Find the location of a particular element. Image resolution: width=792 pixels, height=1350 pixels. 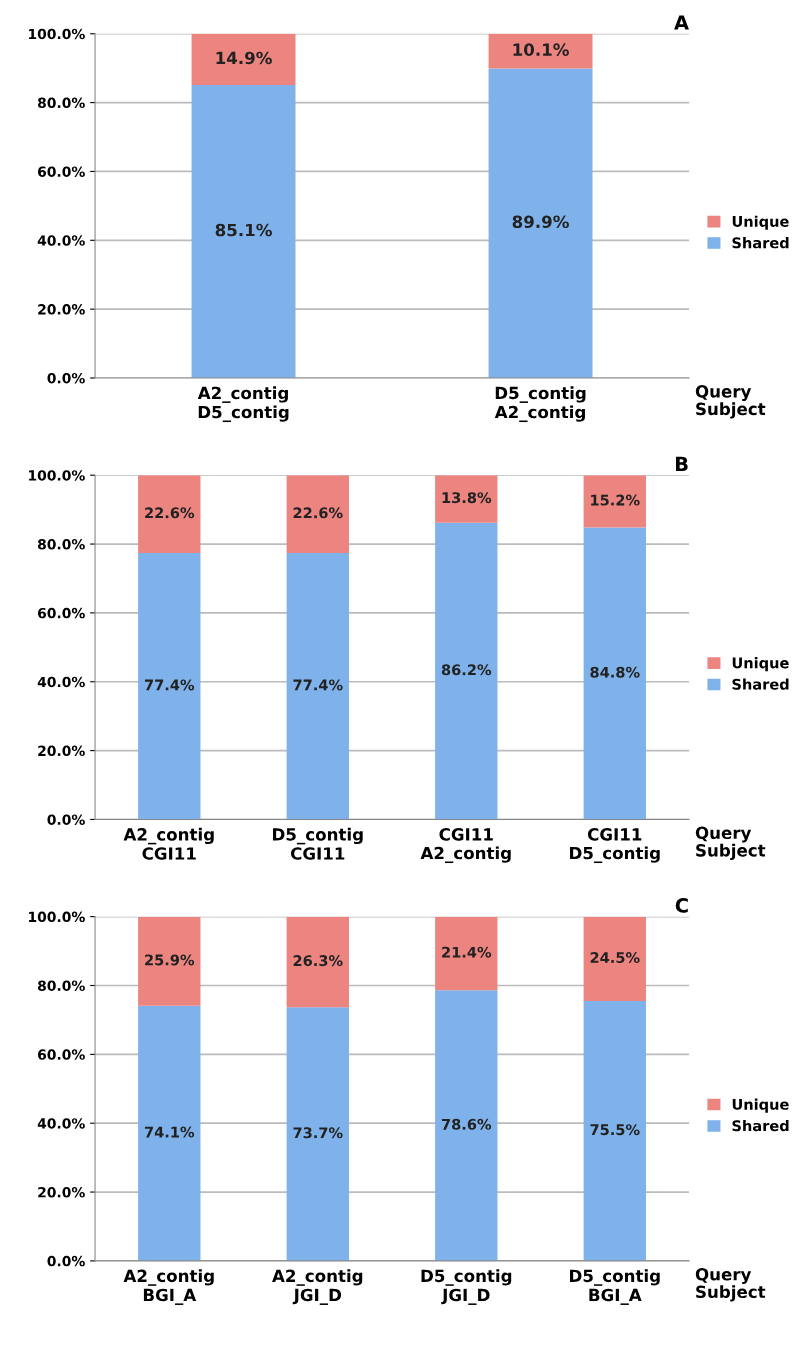

x-tick-label: CGI11 A2_contig is located at coordinates (465, 846).